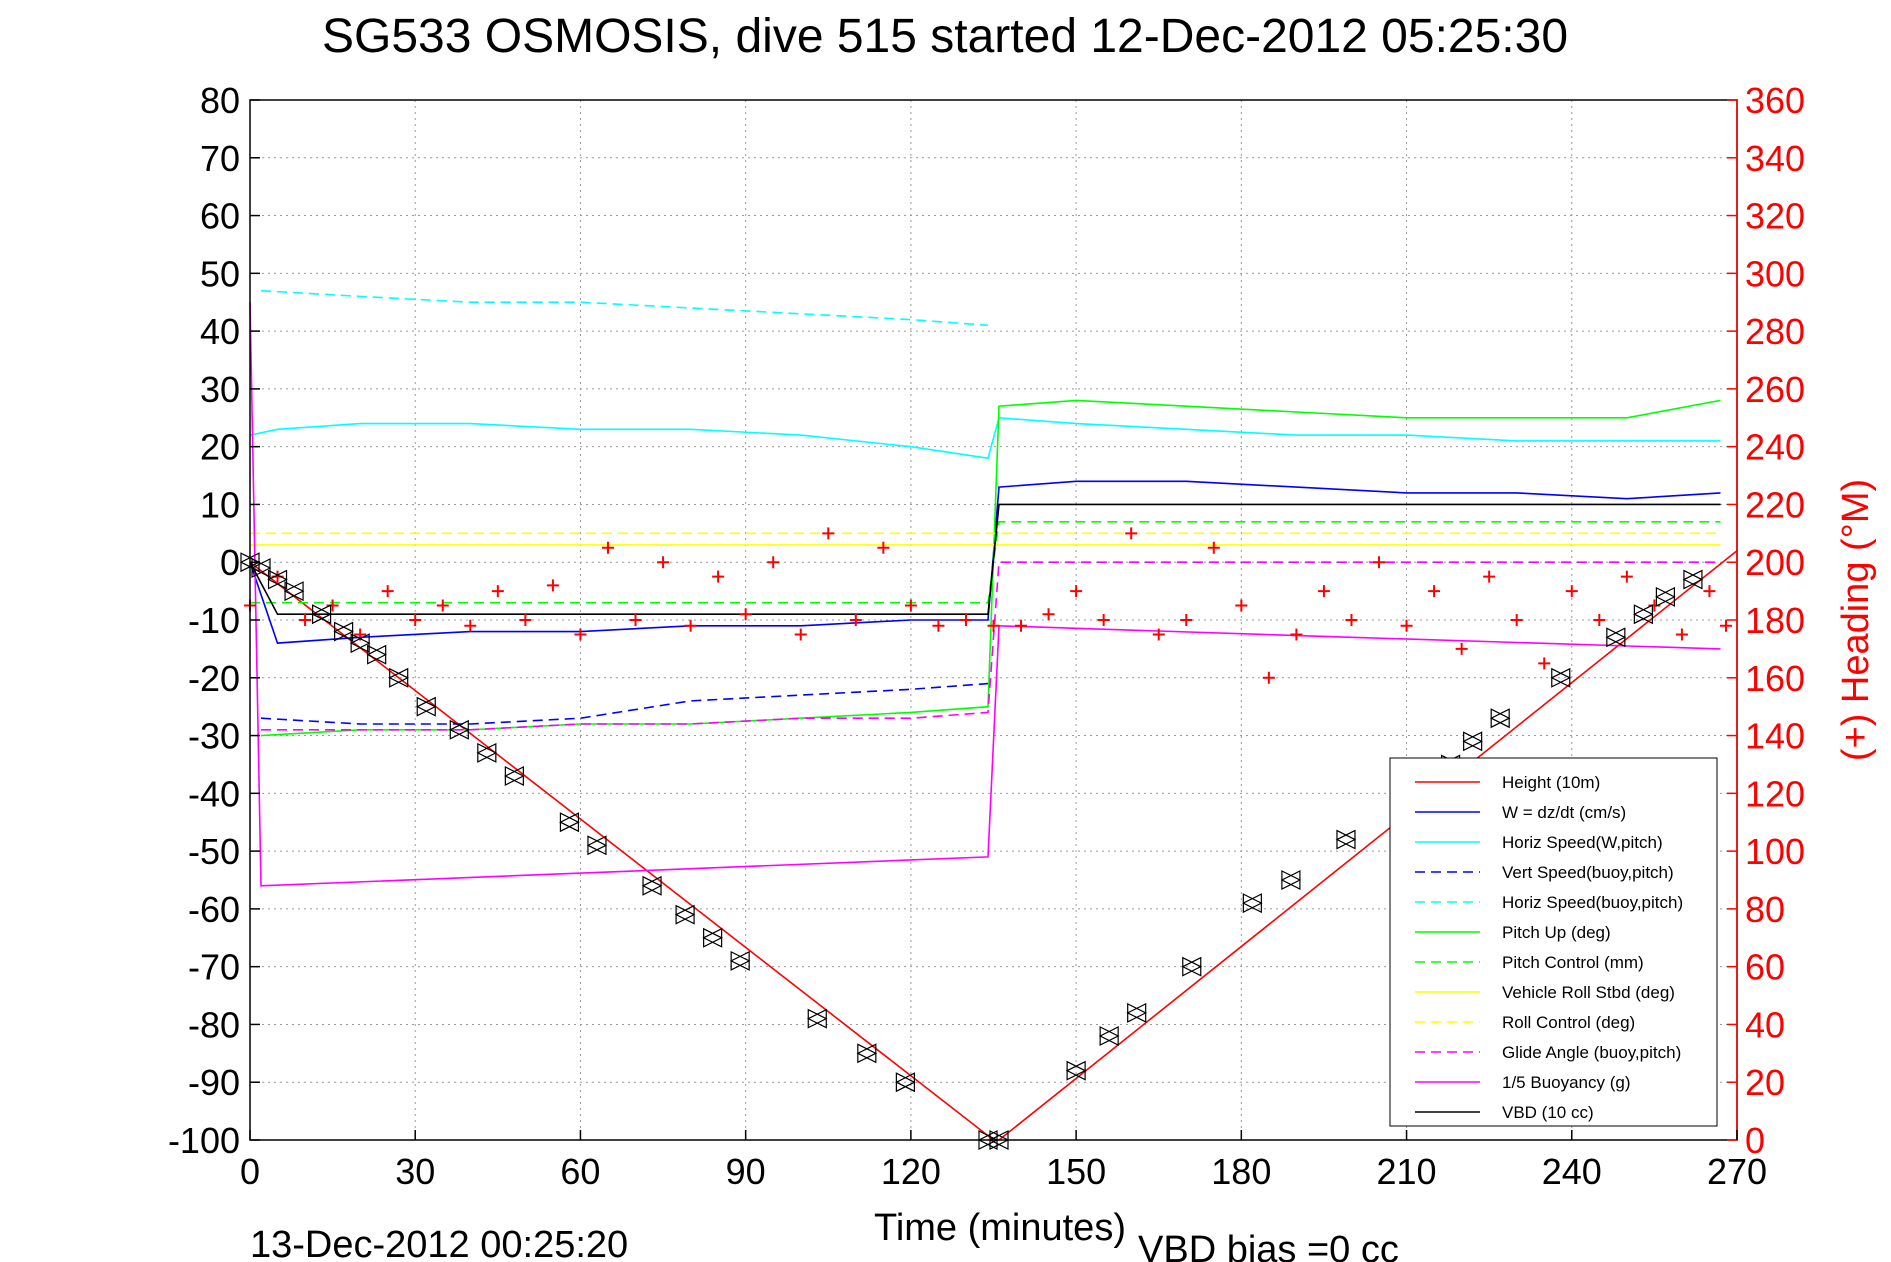 Image resolution: width=1891 pixels, height=1262 pixels. I want to click on y-left-tick-label: -10, so click(214, 620).